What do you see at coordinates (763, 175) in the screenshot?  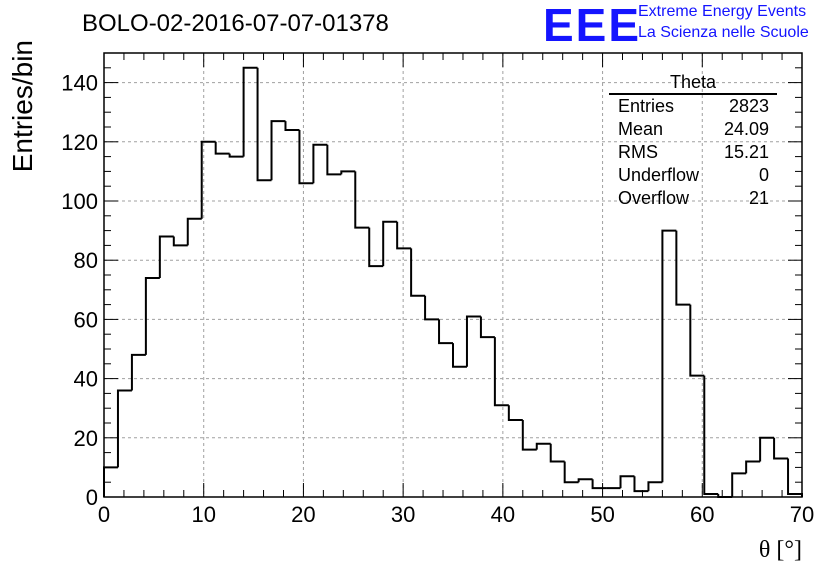 I see `stats-value: 0` at bounding box center [763, 175].